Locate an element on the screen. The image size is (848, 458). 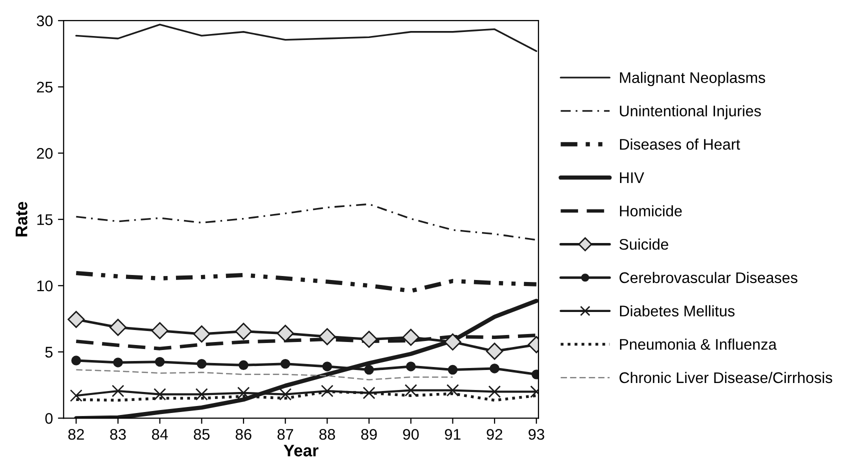
x-tick-label: 93 is located at coordinates (536, 434).